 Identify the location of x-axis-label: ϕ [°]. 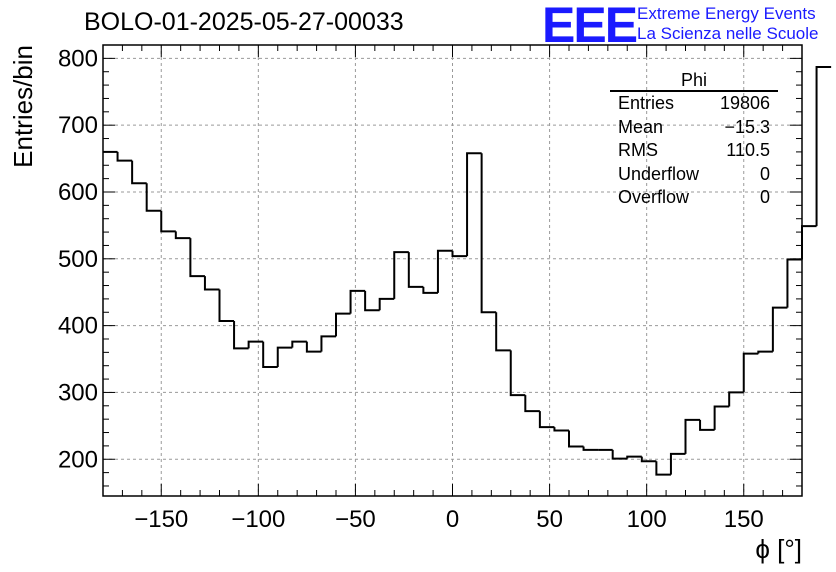
(778, 549).